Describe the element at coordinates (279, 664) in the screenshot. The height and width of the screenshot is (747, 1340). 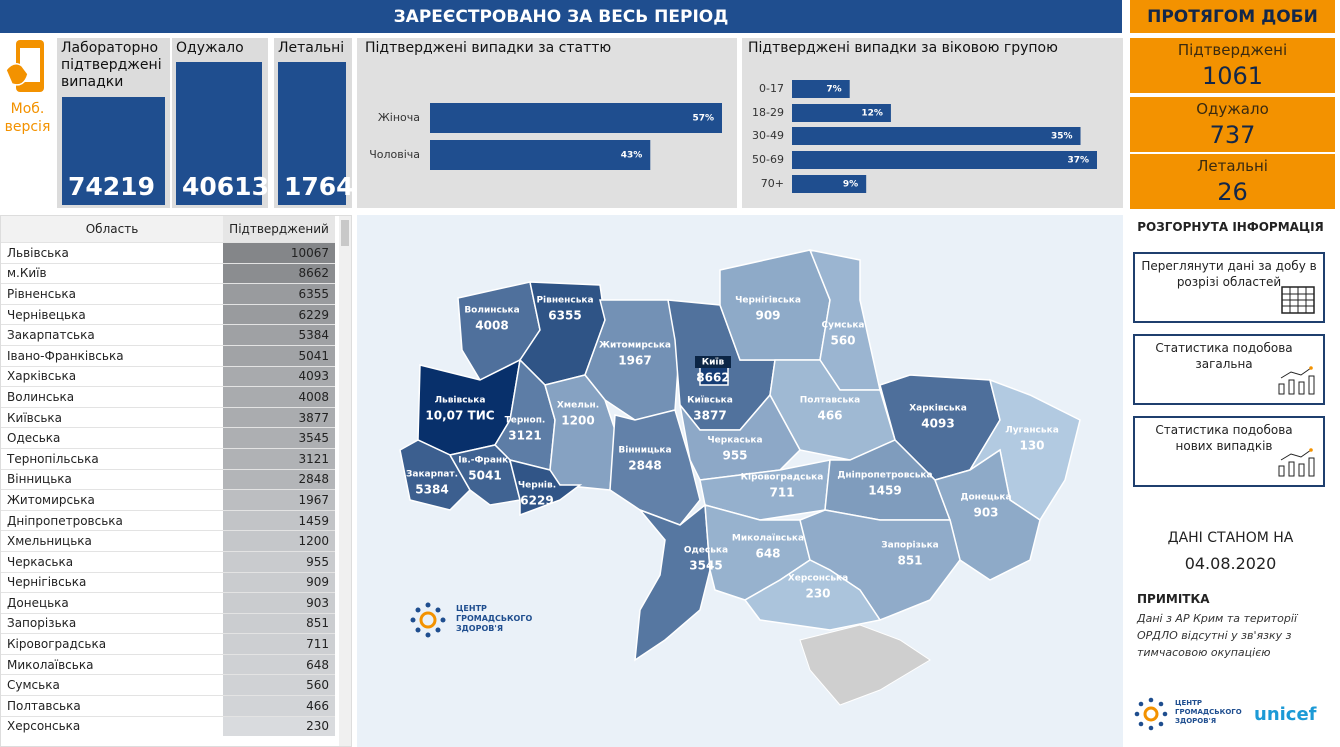
I see `region-value: 648` at that location.